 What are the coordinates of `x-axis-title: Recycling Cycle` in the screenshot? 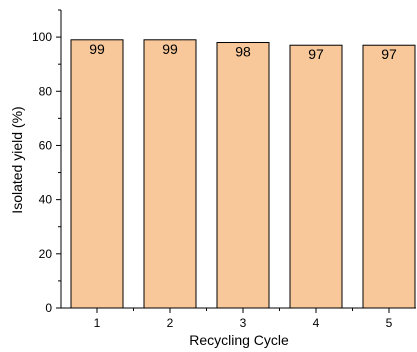 It's located at (239, 340).